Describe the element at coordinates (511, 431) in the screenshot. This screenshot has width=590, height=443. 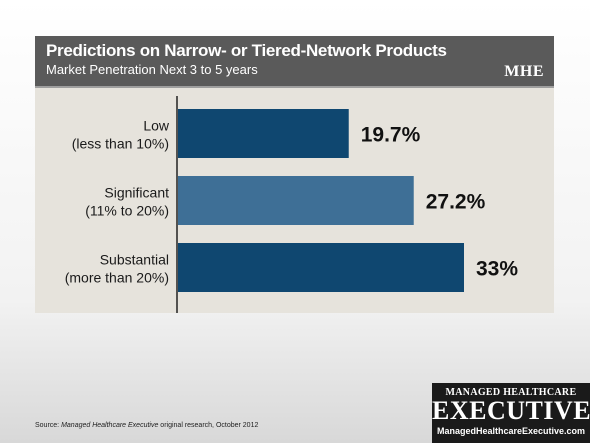
I see `brand-url: ManagedHealthcareExecutive.com` at that location.